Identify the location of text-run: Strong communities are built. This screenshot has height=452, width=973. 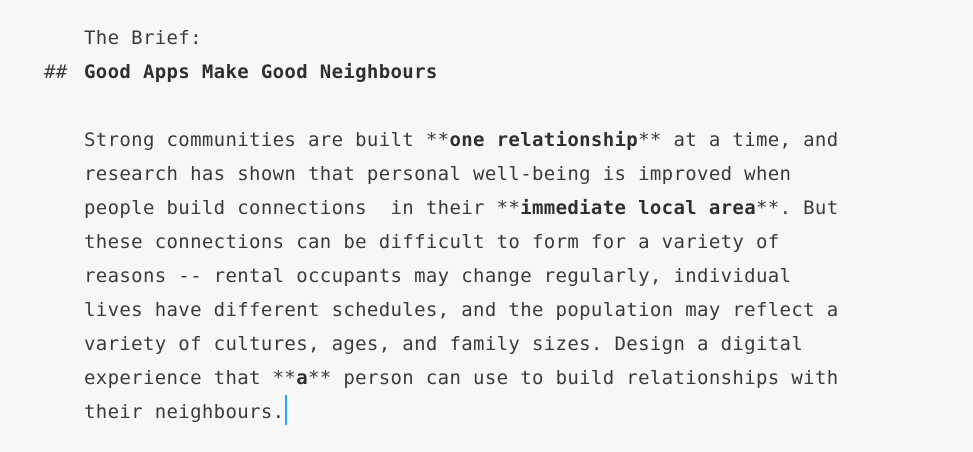
(255, 140).